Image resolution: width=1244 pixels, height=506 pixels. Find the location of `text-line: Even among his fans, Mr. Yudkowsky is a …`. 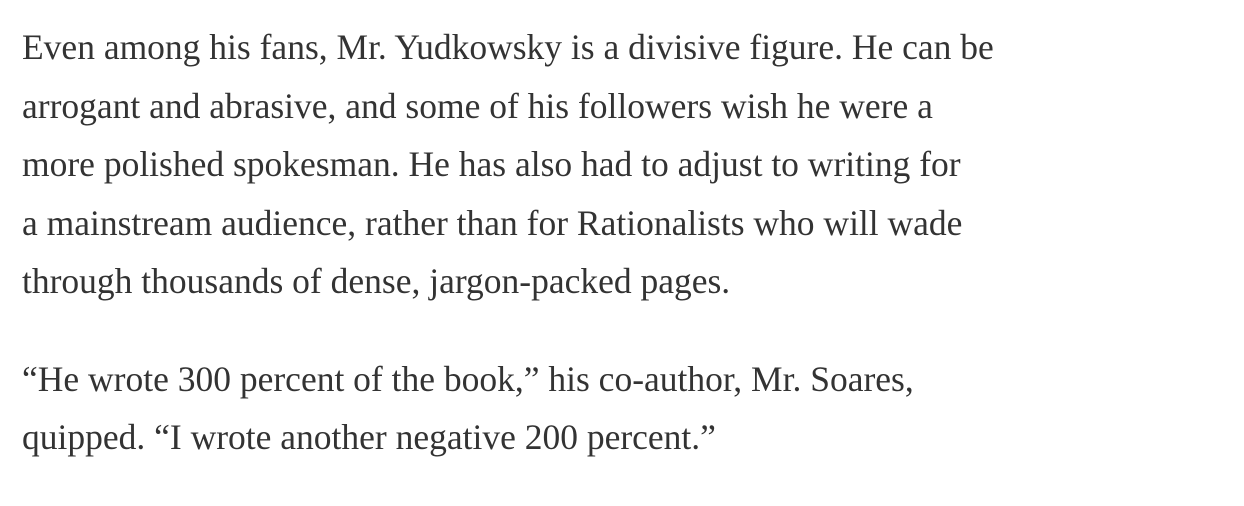

text-line: Even among his fans, Mr. Yudkowsky is a … is located at coordinates (508, 47).